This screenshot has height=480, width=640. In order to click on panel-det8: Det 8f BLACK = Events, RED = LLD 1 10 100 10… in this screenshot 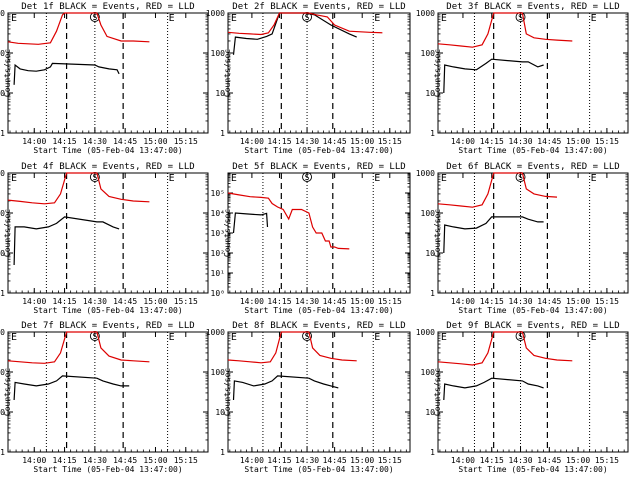, I will do `click(308, 397)`.